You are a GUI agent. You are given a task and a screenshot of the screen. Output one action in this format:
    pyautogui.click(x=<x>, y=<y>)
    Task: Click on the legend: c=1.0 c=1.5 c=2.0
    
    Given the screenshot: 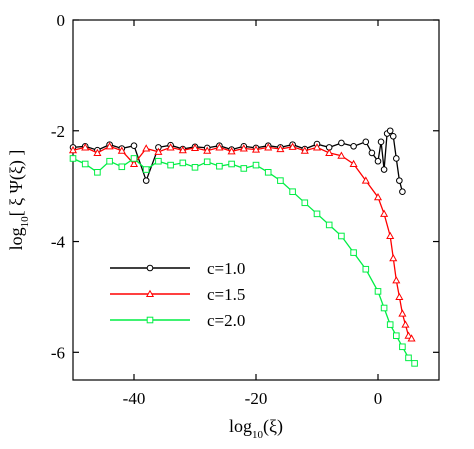 What is the action you would take?
    pyautogui.click(x=177, y=294)
    